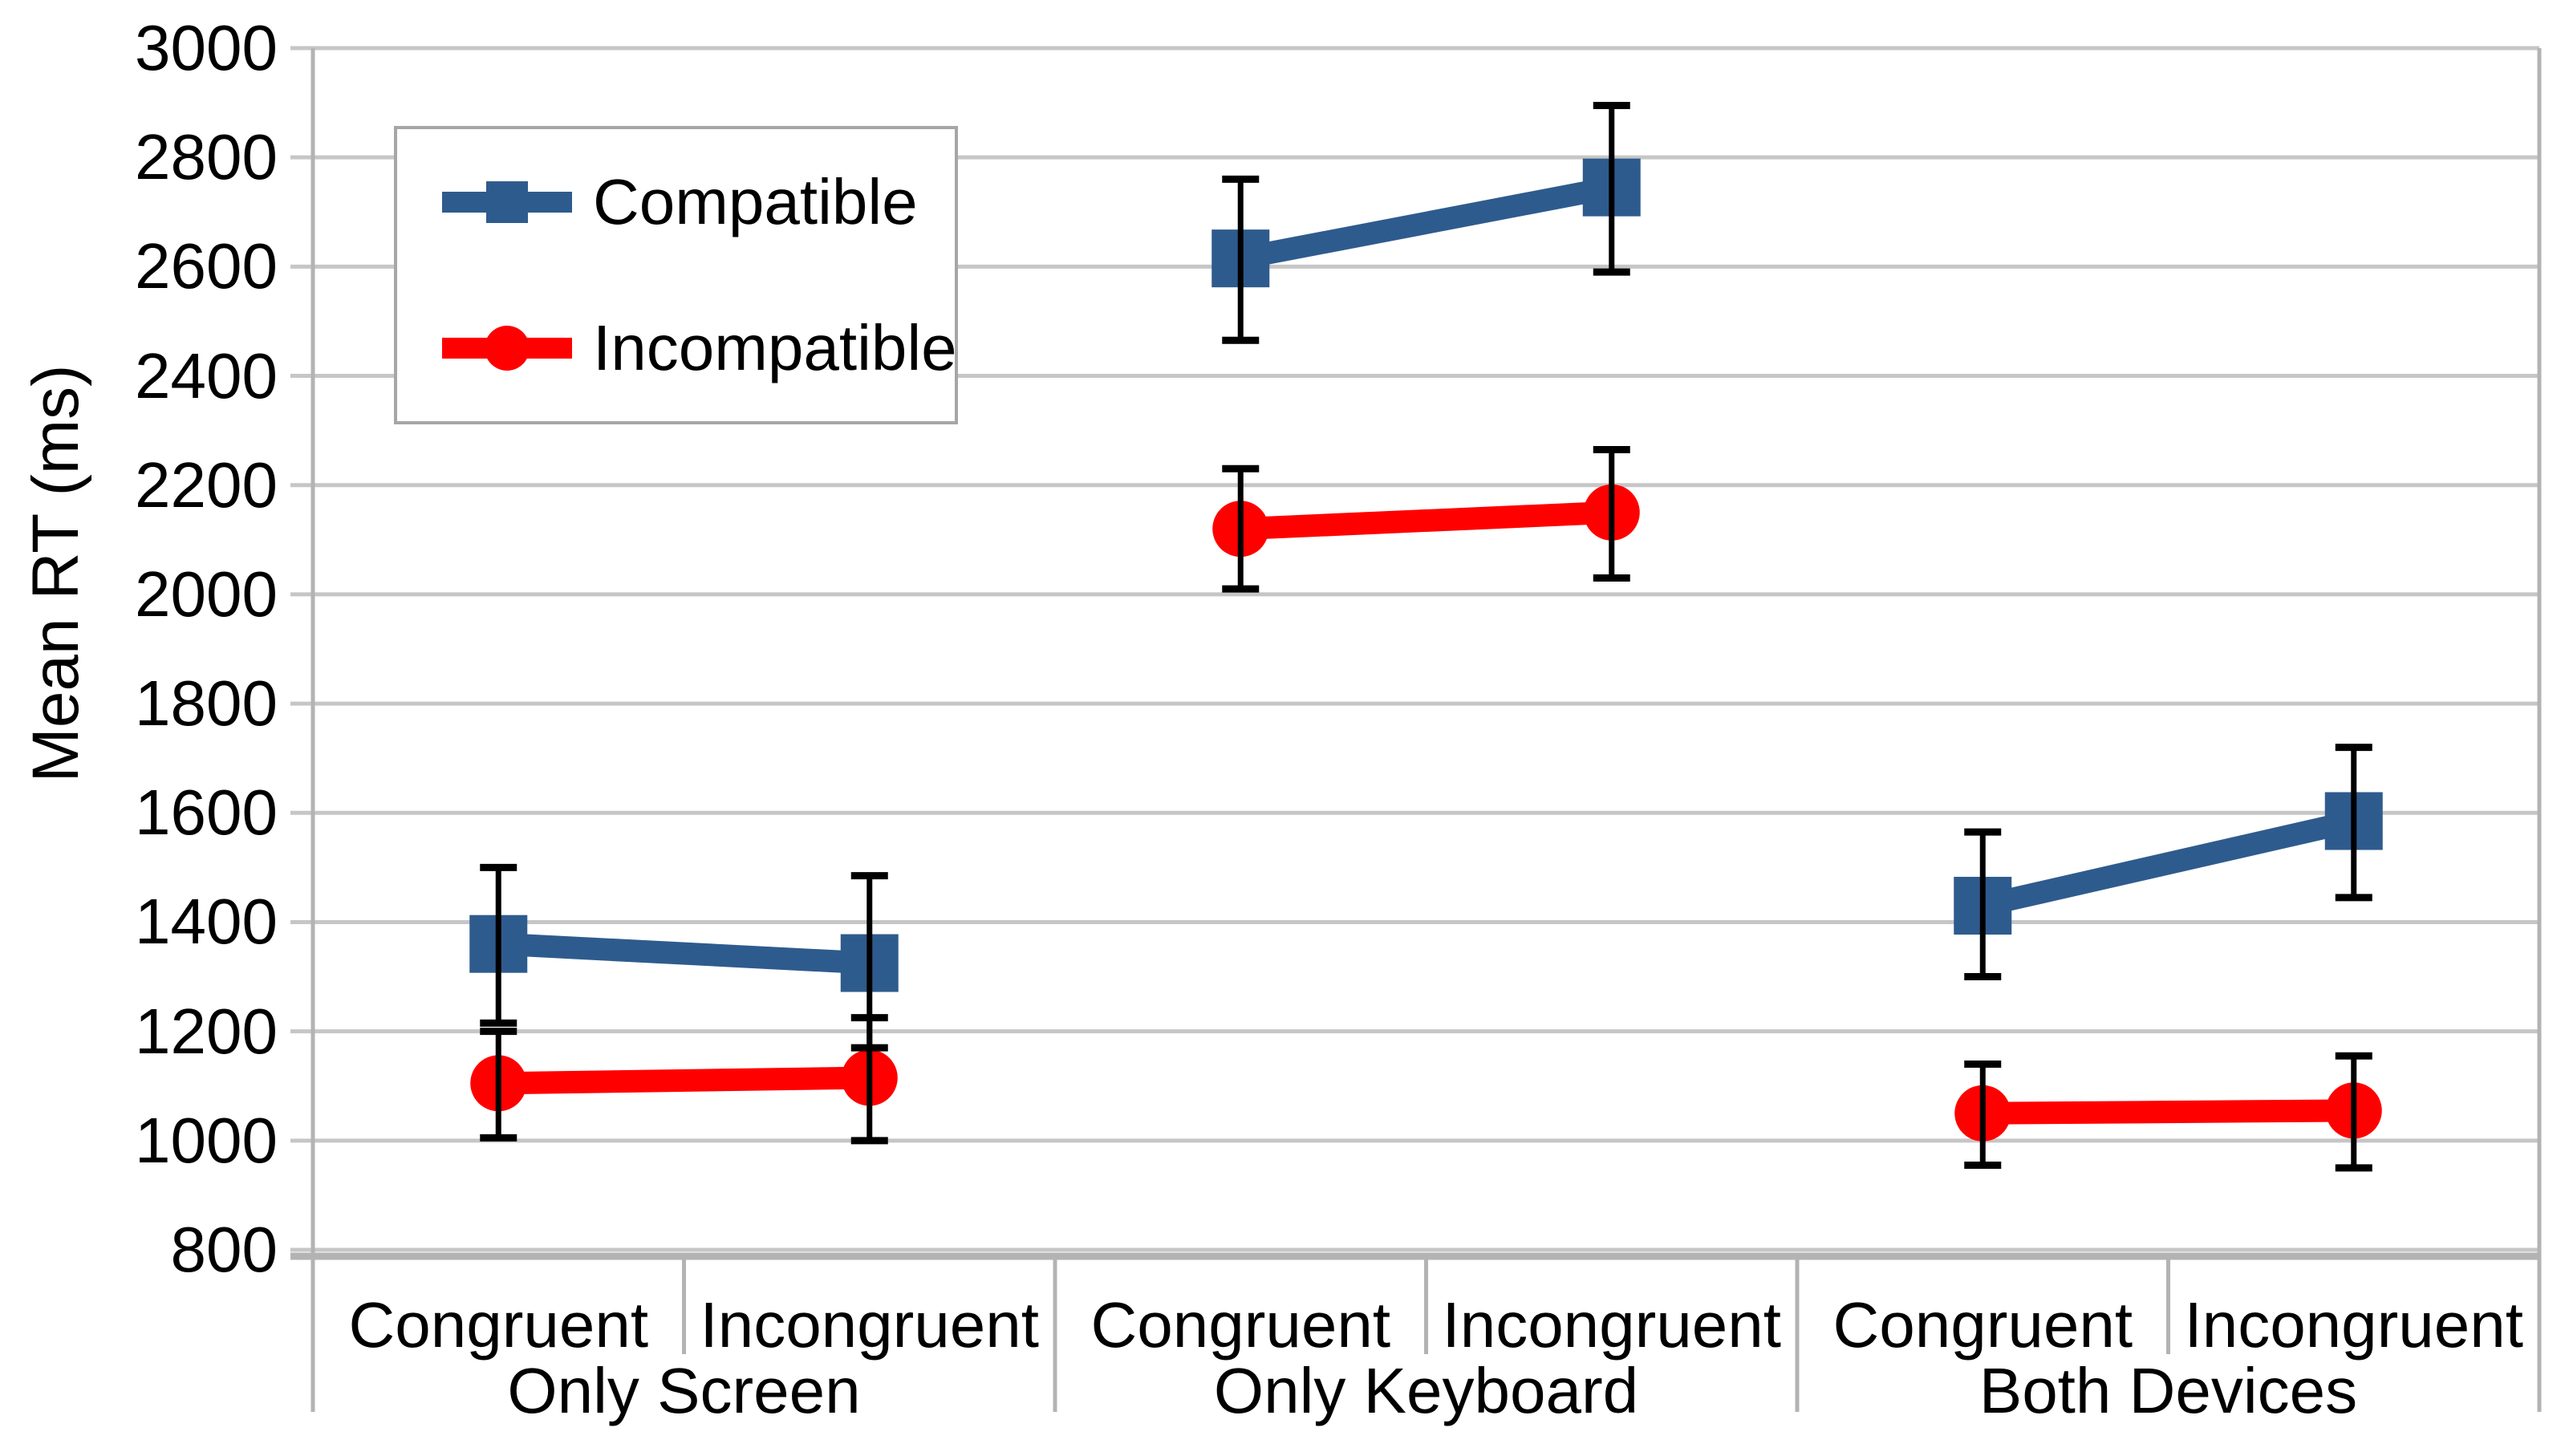 The width and height of the screenshot is (2565, 1456). I want to click on y-axis-tick-label: 2600, so click(207, 266).